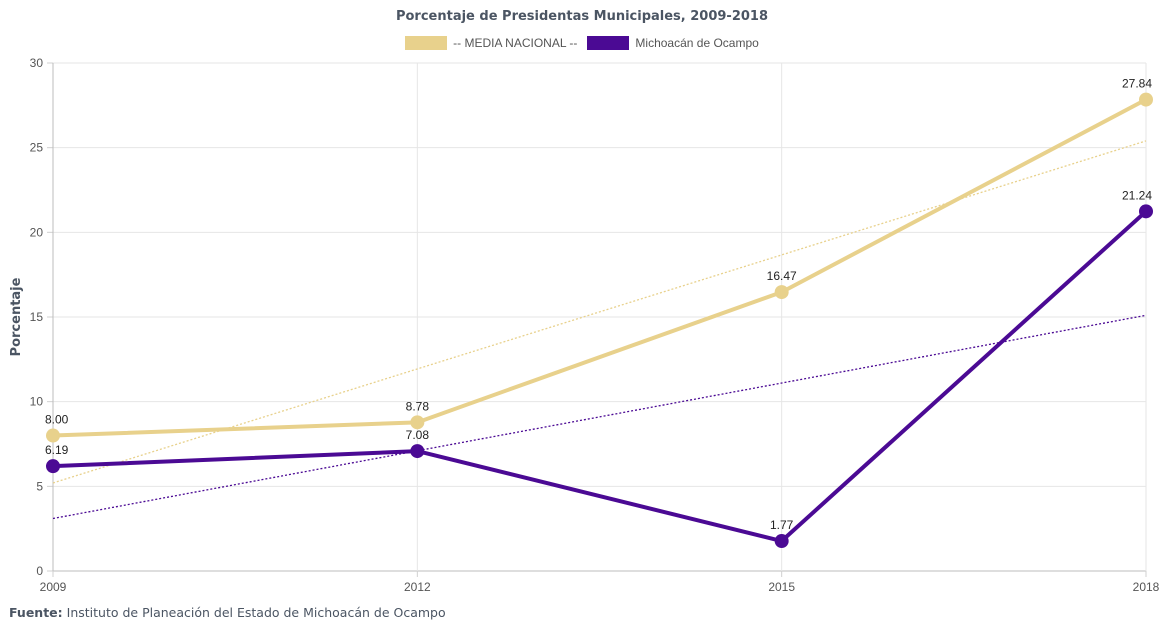 The height and width of the screenshot is (624, 1164). I want to click on source-label: Fuente:, so click(36, 612).